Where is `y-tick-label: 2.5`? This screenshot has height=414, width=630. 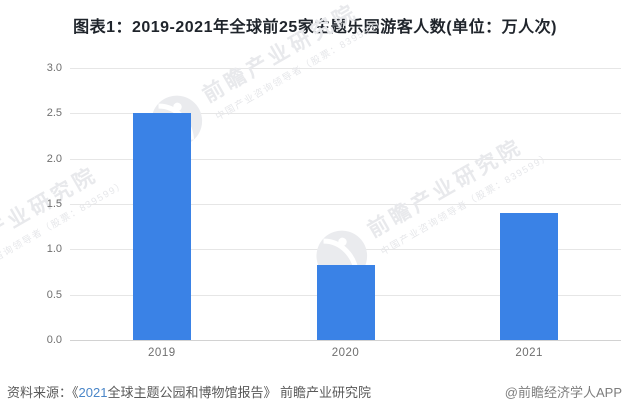 y-tick-label: 2.5 is located at coordinates (54, 113).